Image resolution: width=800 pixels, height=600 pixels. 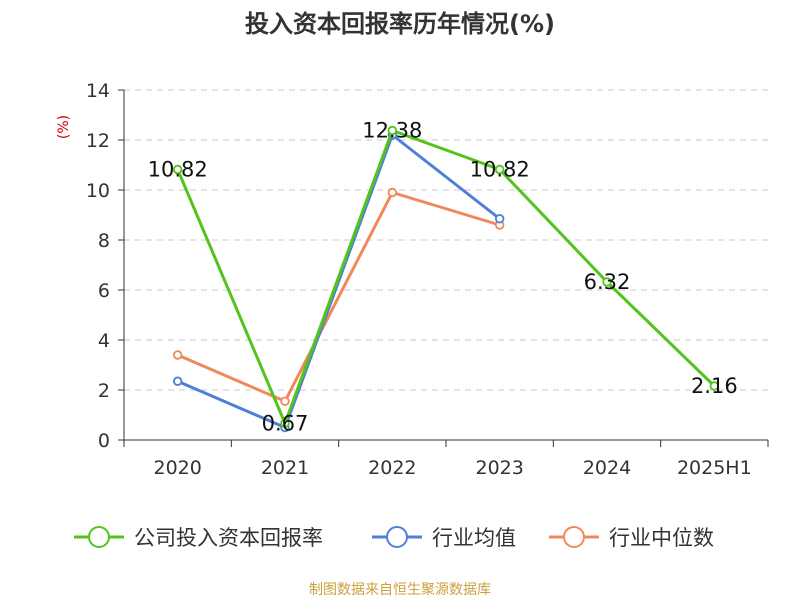 I want to click on y-tick-label: 6, so click(x=104, y=291).